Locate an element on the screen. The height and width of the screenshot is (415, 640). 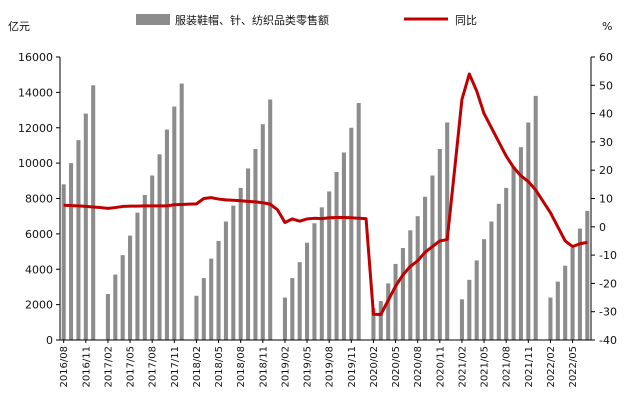
x-tick-label: 2021/05 is located at coordinates (485, 367).